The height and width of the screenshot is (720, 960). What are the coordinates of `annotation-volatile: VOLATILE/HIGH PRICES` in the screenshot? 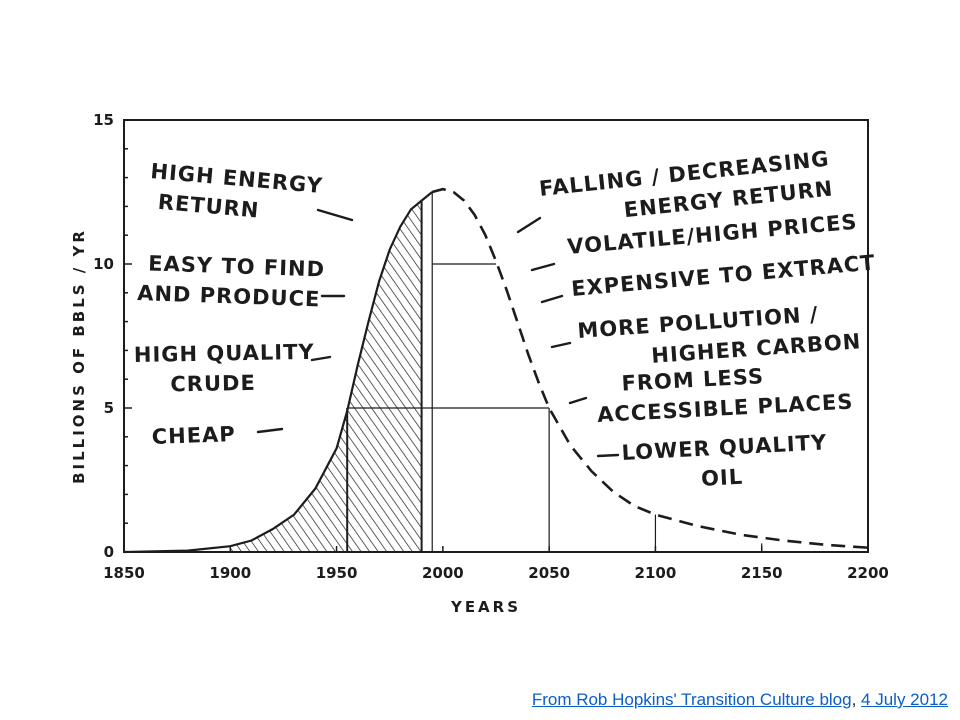 It's located at (712, 234).